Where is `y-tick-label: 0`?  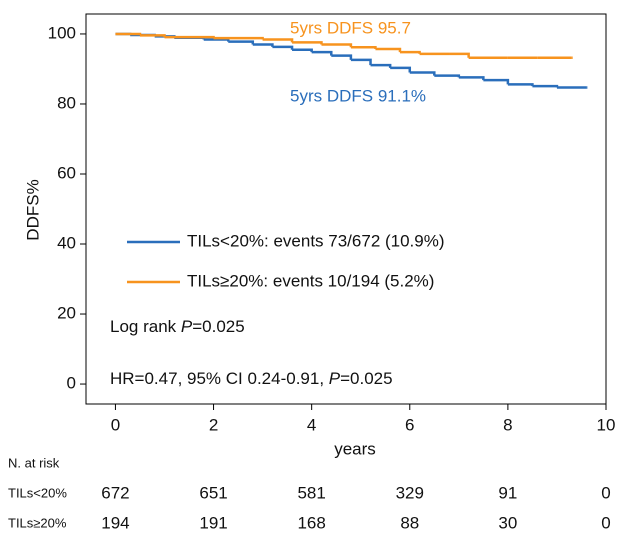
y-tick-label: 0 is located at coordinates (71, 383).